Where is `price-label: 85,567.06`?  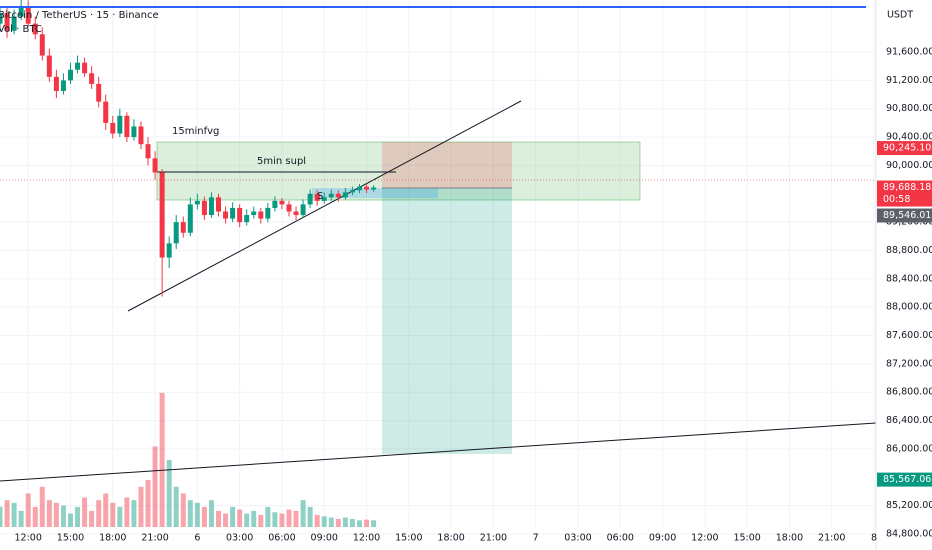 price-label: 85,567.06 is located at coordinates (907, 479).